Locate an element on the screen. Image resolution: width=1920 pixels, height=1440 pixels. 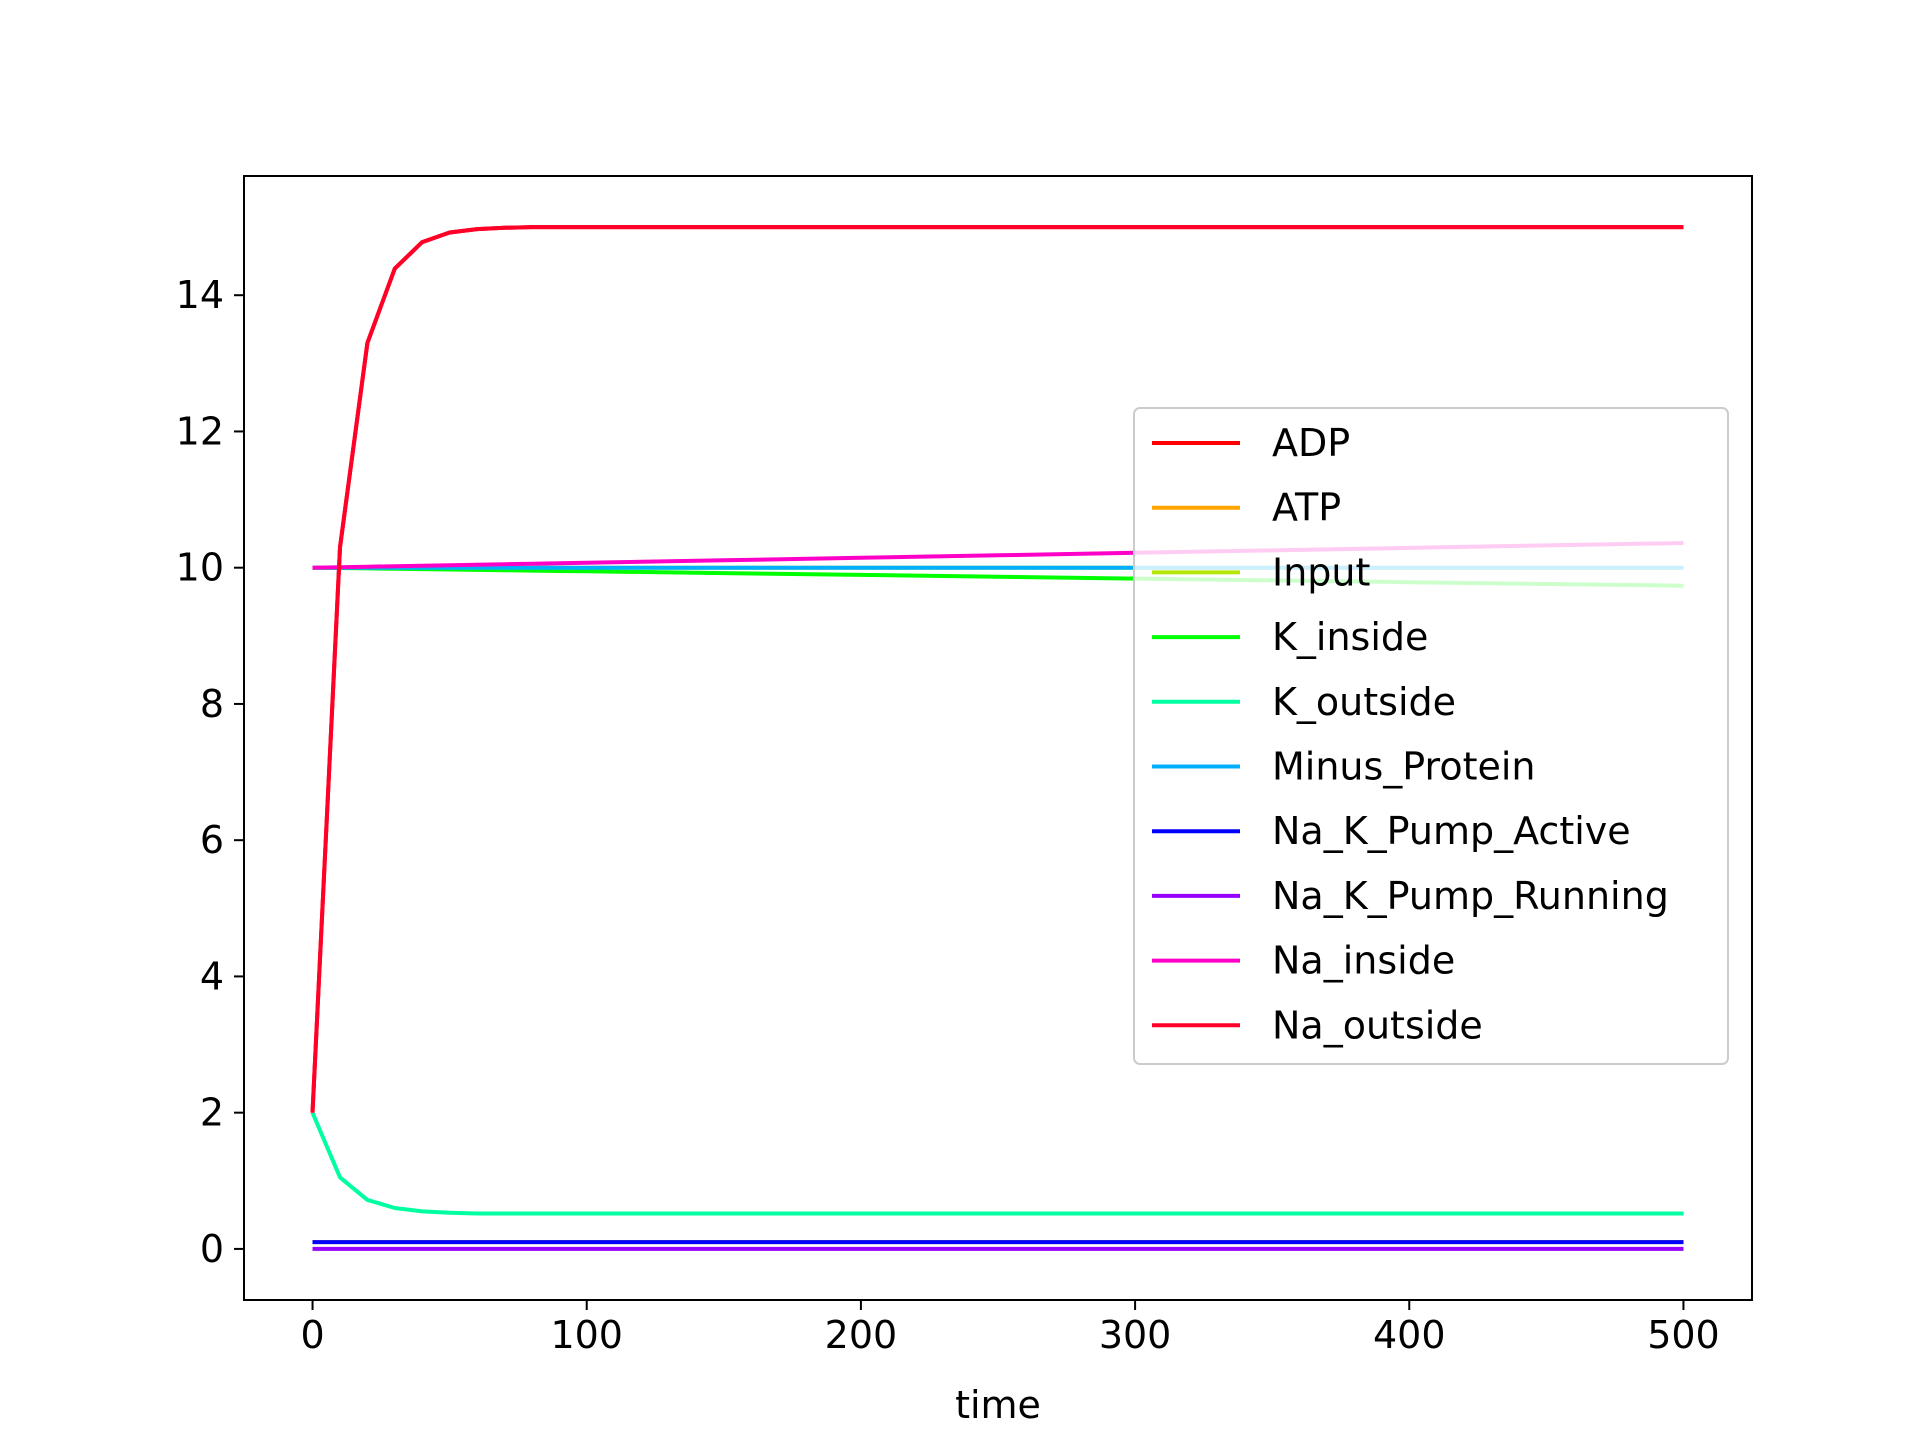
legend-label-na-k-pump-running: Na_K_Pump_Running is located at coordinates (1470, 896).